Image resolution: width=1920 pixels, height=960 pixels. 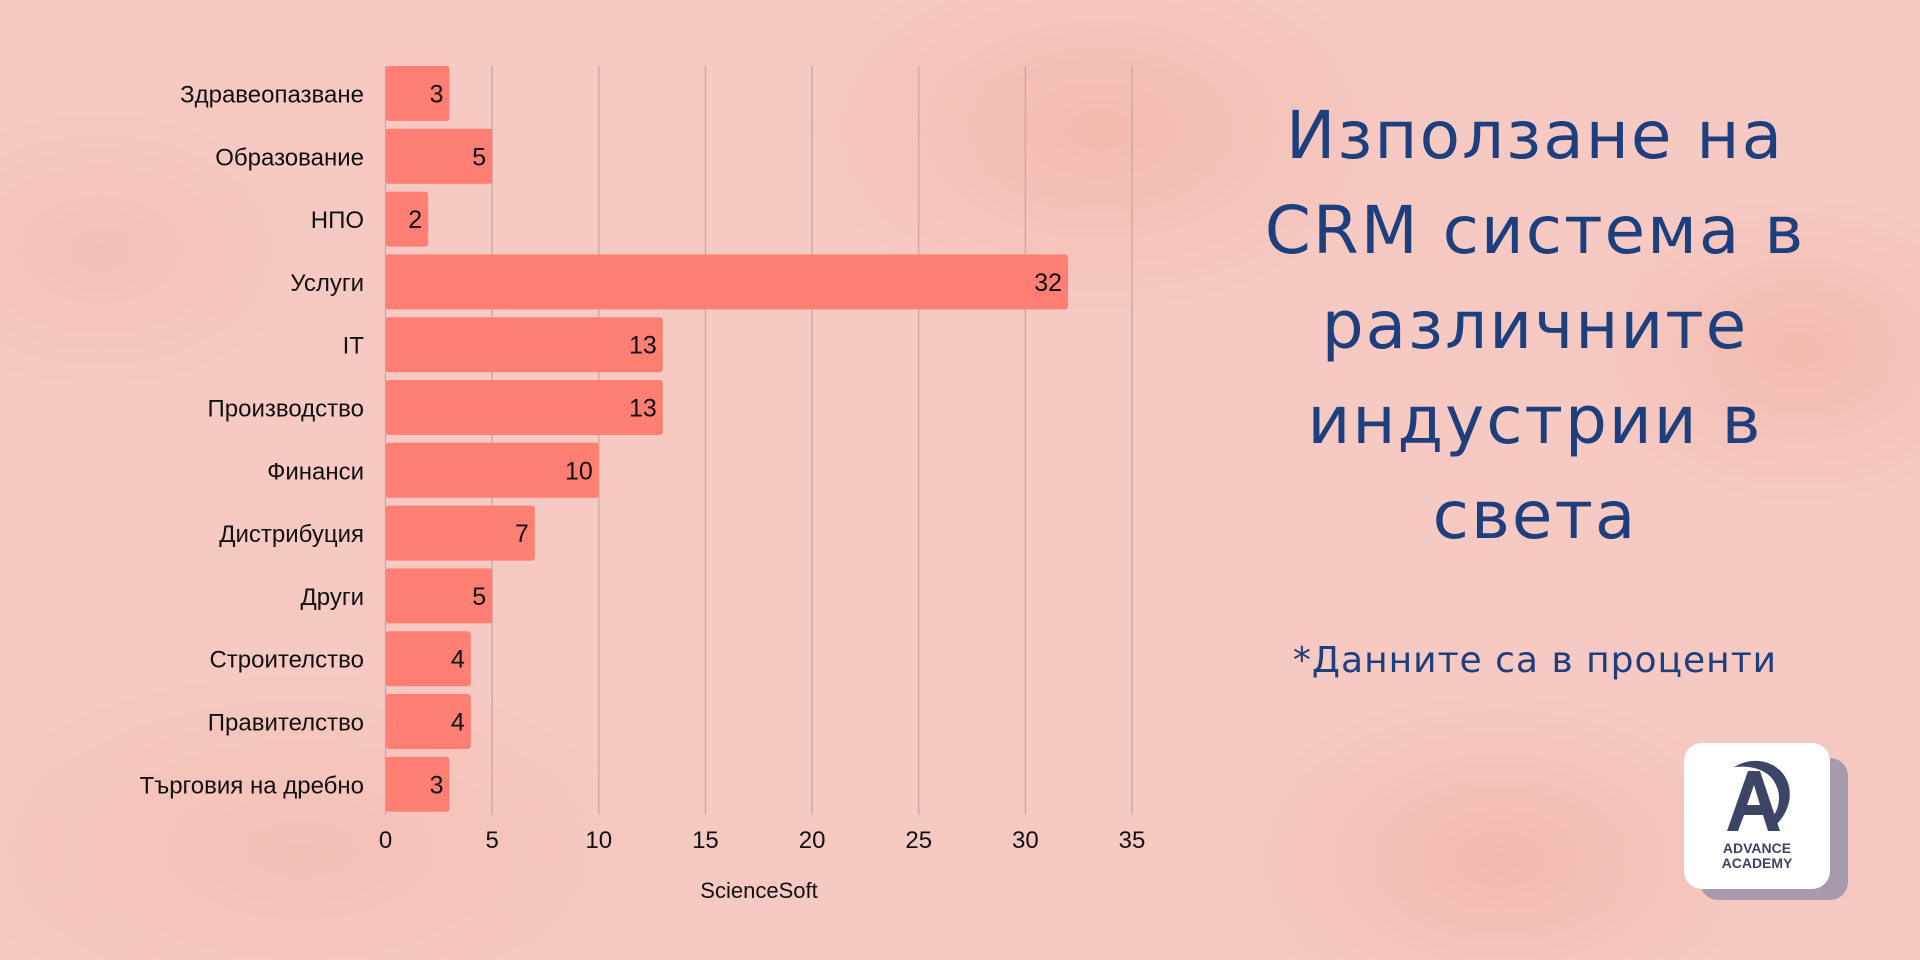 I want to click on bar-value-label: 7, so click(x=522, y=534).